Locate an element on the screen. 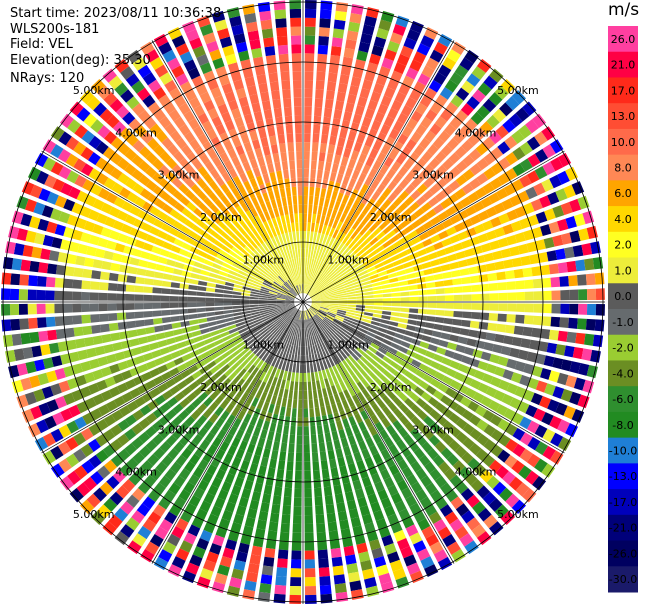  azimuth-spoke is located at coordinates (227, 171).